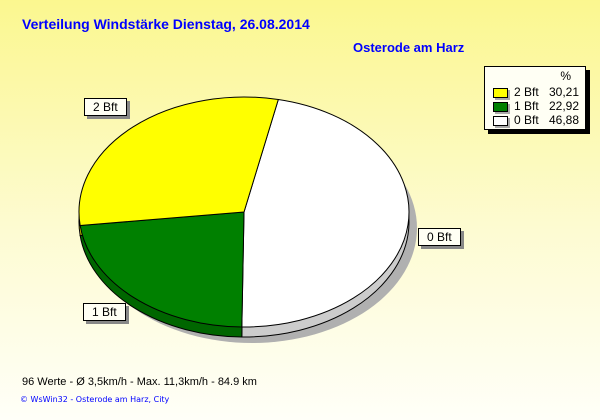 This screenshot has height=420, width=600. What do you see at coordinates (526, 92) in the screenshot?
I see `legend-label: 2 Bft` at bounding box center [526, 92].